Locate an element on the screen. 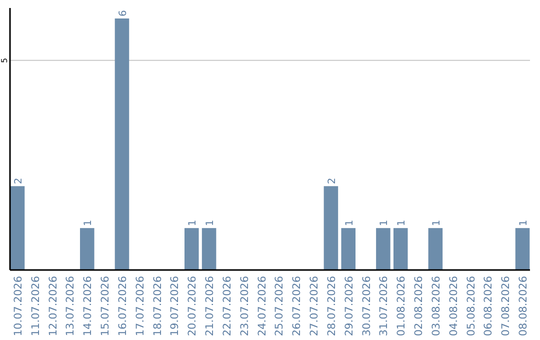  x-tick-label: 01.08.2026 is located at coordinates (402, 306).